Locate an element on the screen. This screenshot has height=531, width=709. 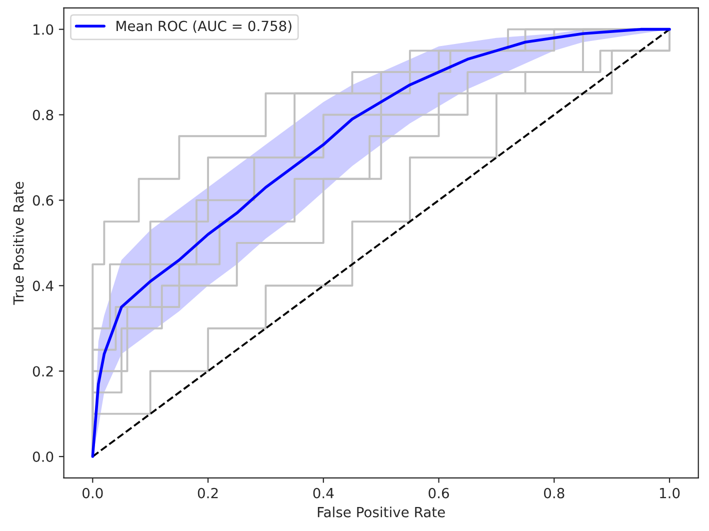
y-tick-label: 0.8 is located at coordinates (43, 115).